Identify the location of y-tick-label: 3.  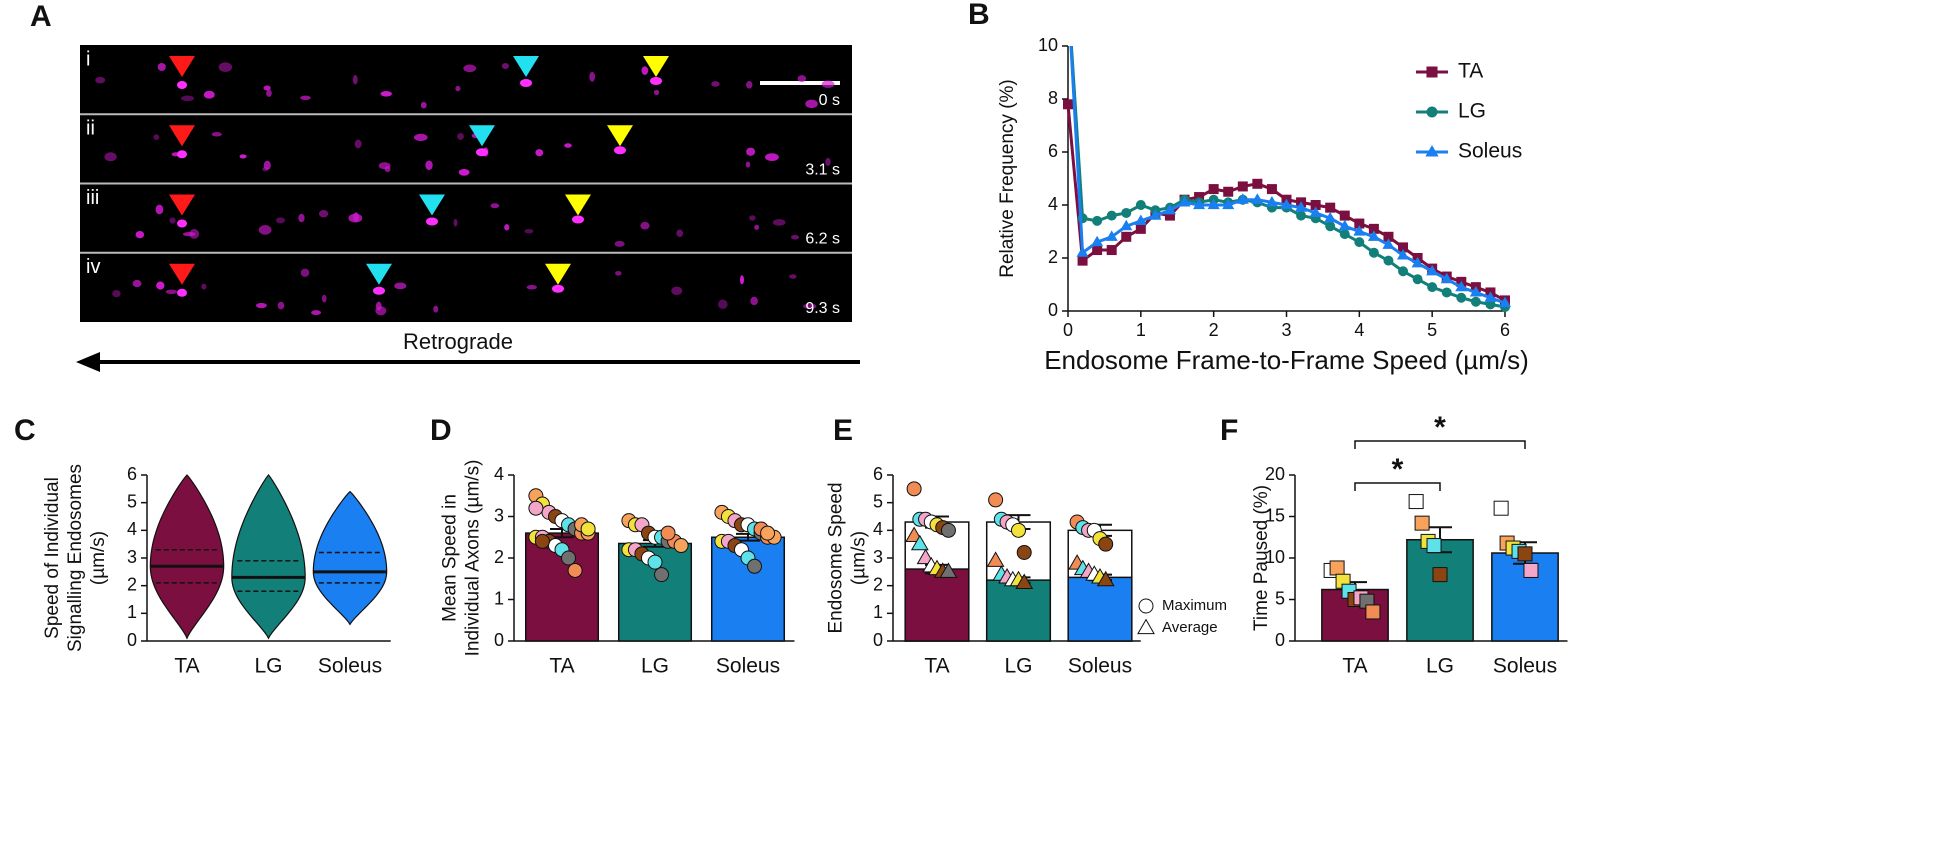
(499, 515).